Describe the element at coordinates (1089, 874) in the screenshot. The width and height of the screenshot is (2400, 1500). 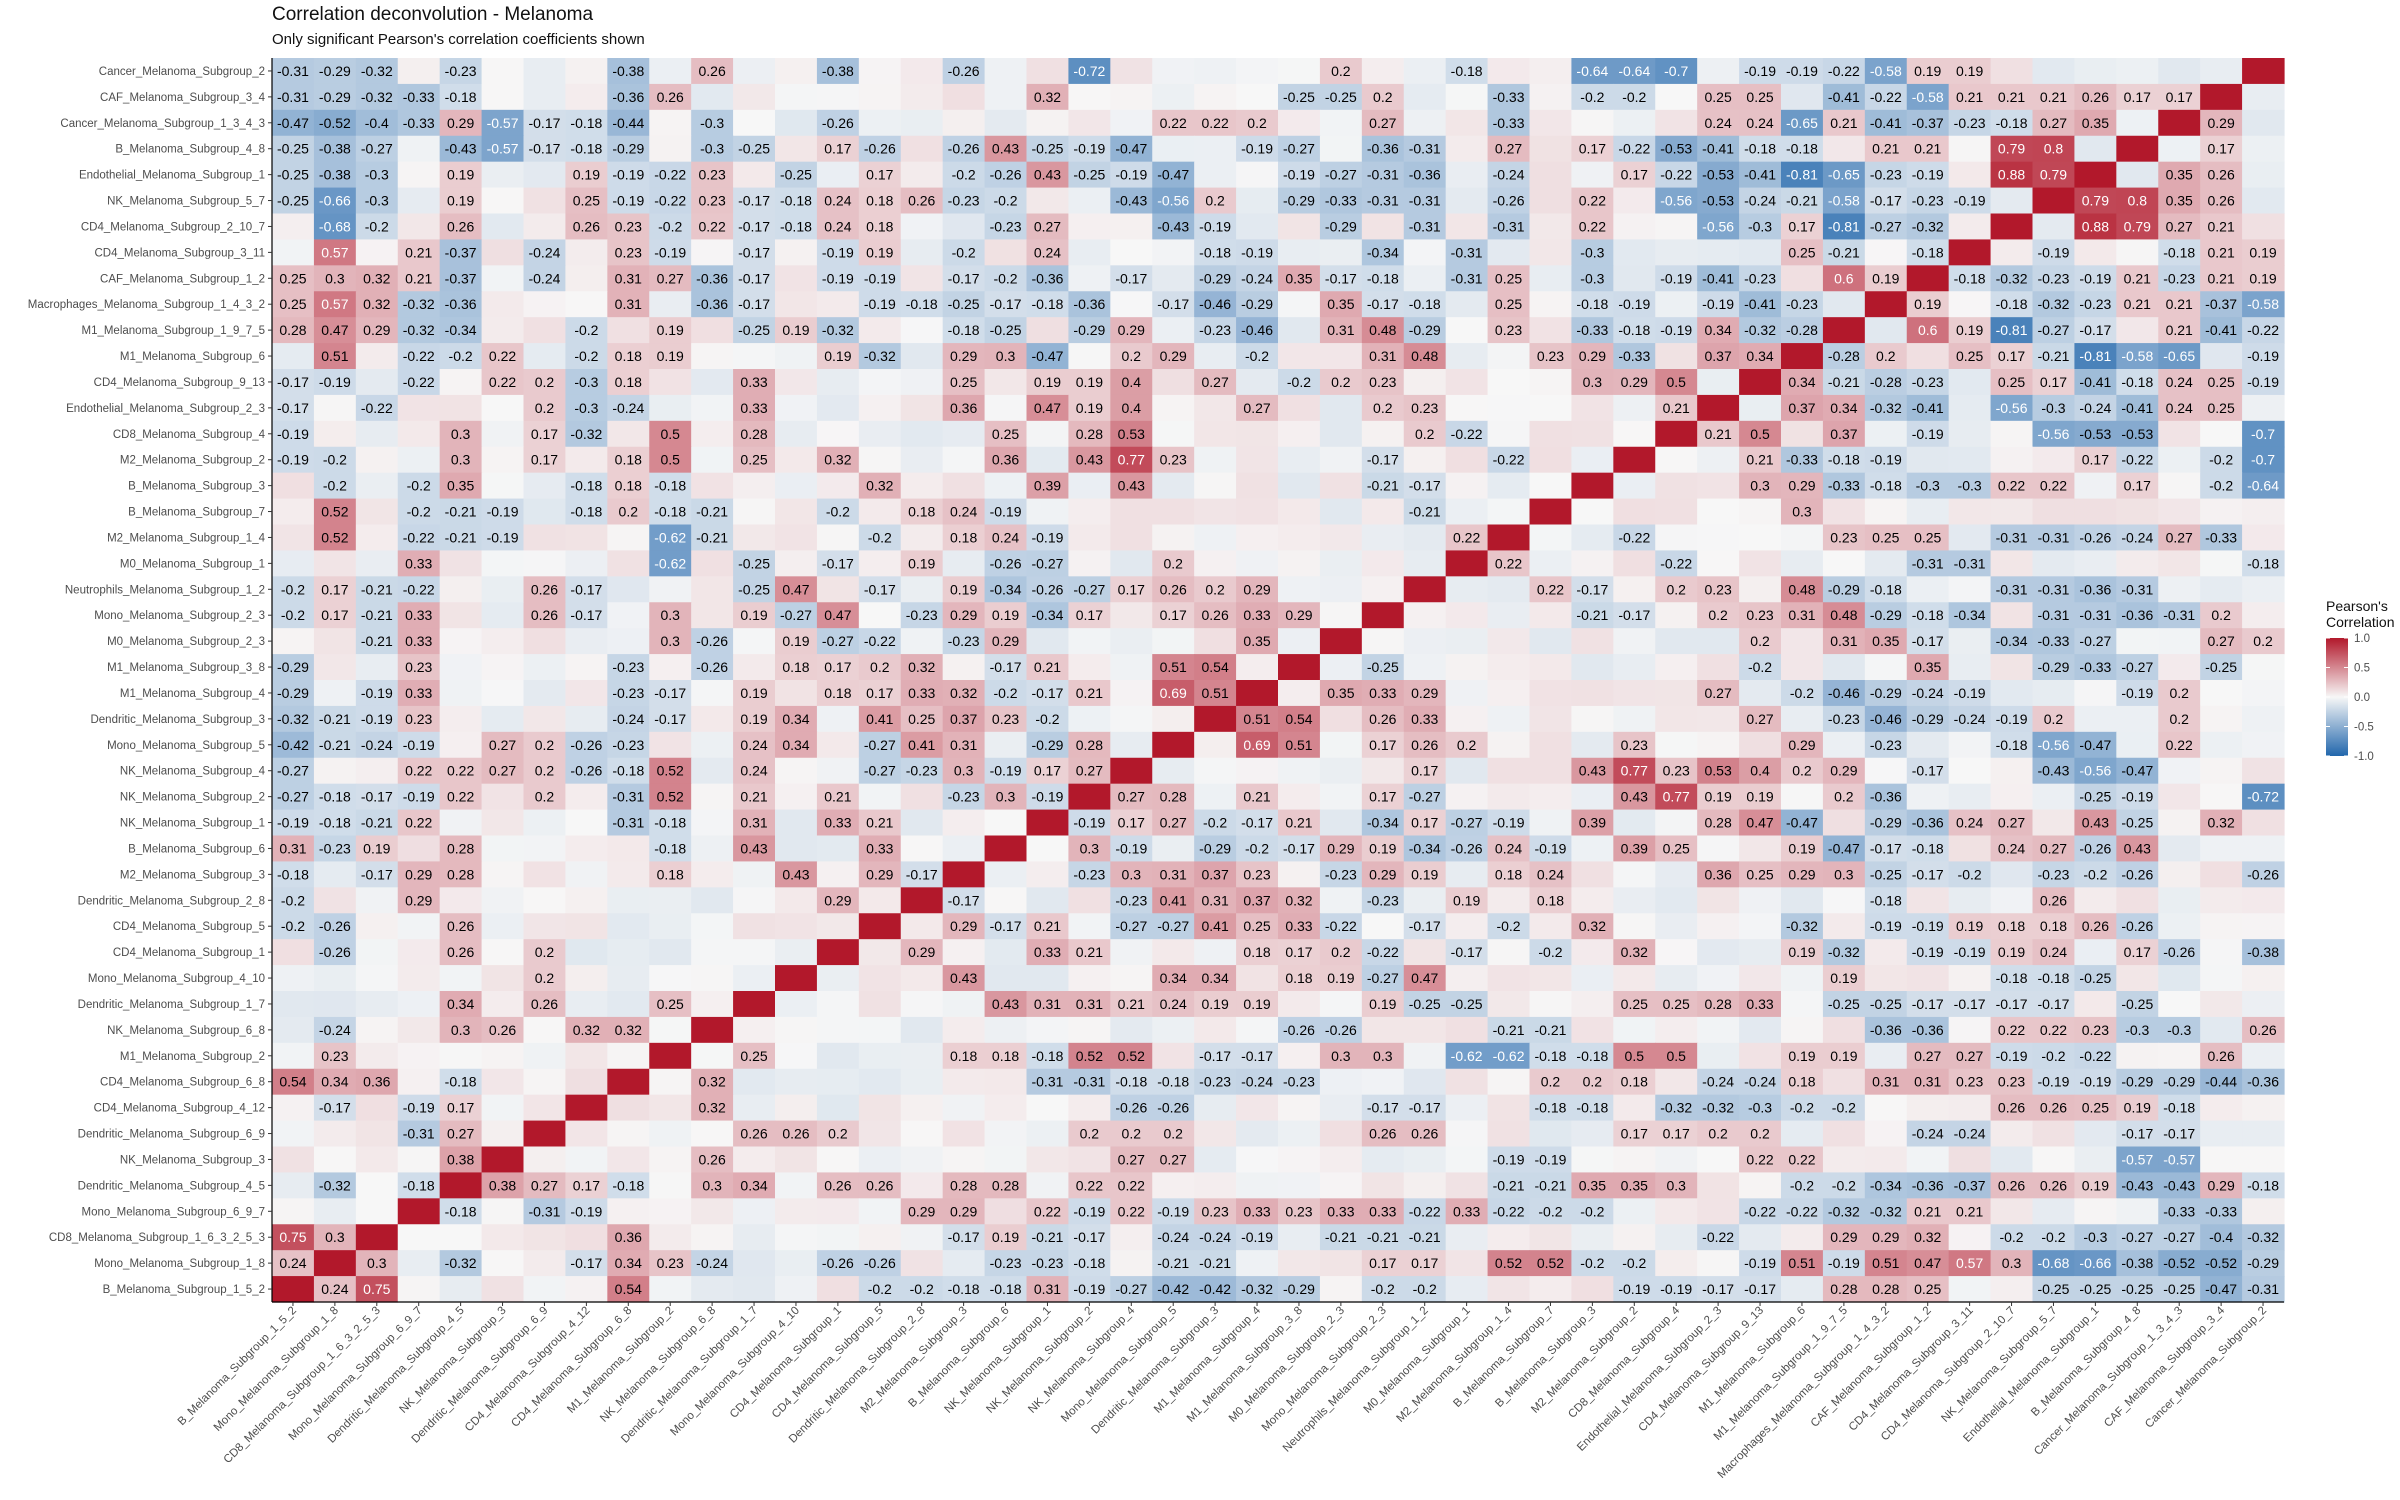
I see `cell-value-label: -0.23` at that location.